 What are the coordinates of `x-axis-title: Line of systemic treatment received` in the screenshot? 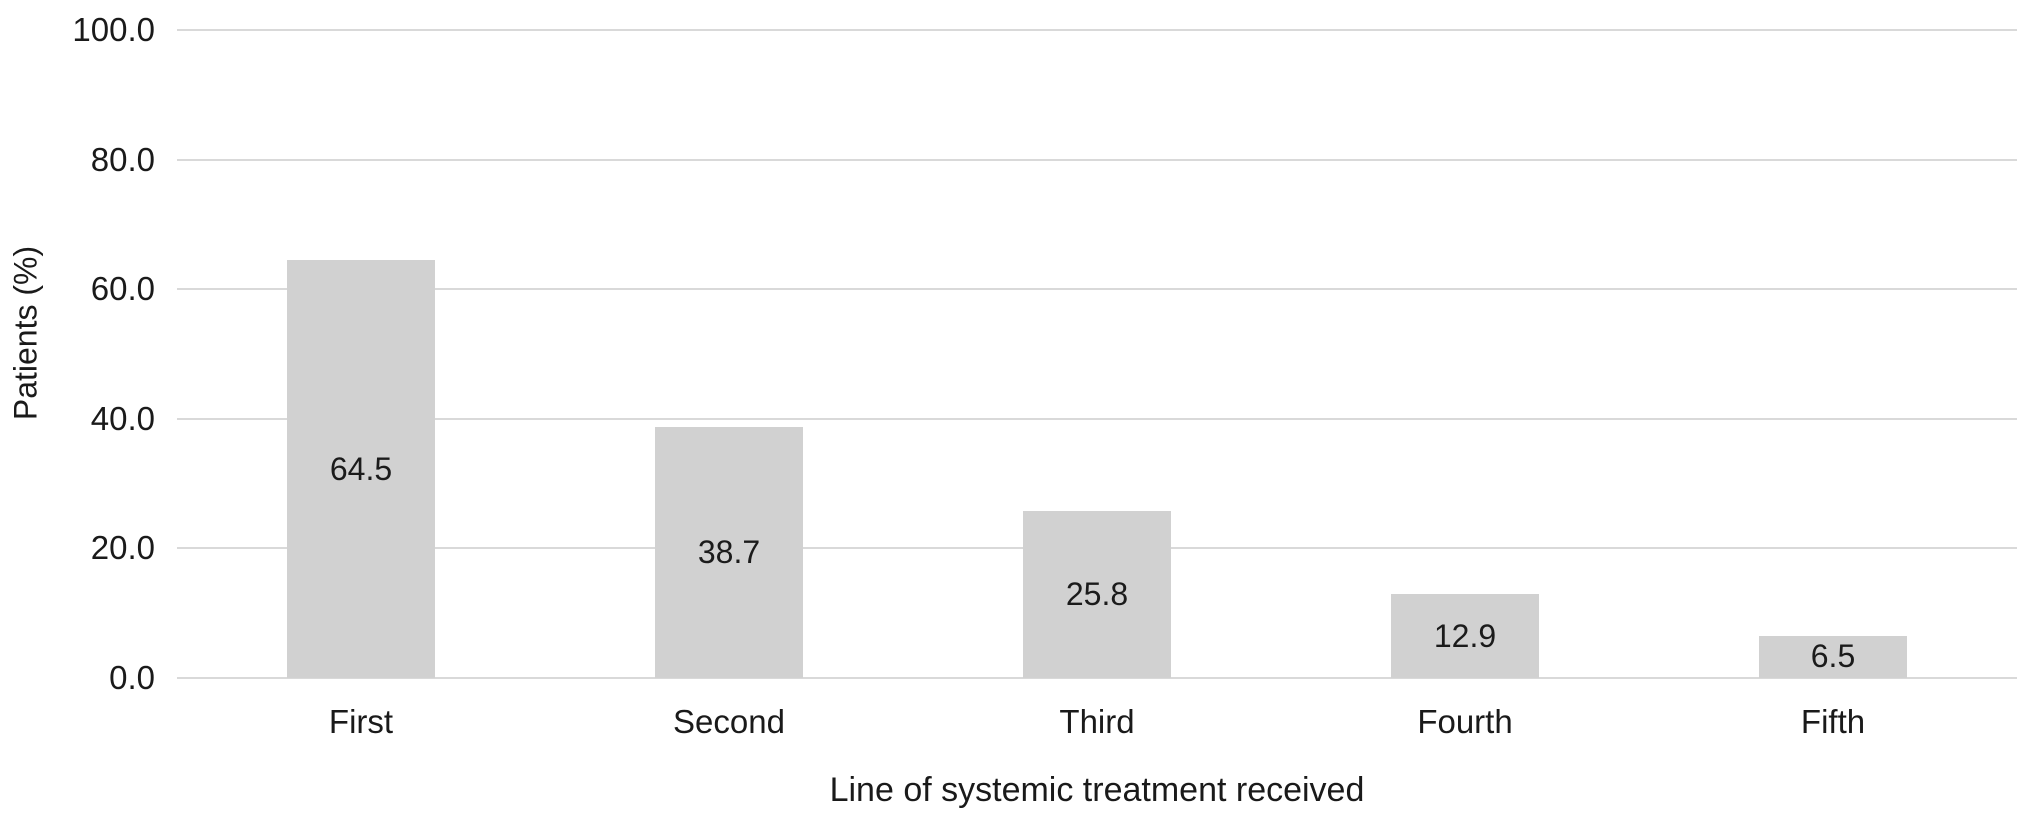 It's located at (1097, 790).